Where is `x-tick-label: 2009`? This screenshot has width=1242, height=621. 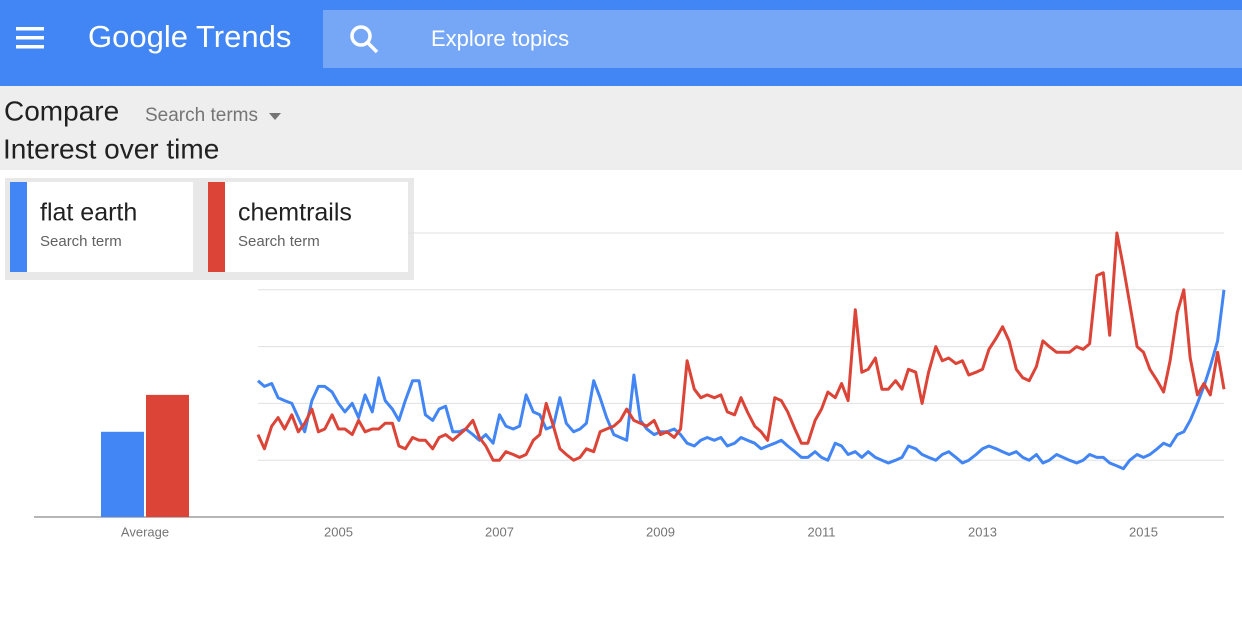 x-tick-label: 2009 is located at coordinates (660, 531).